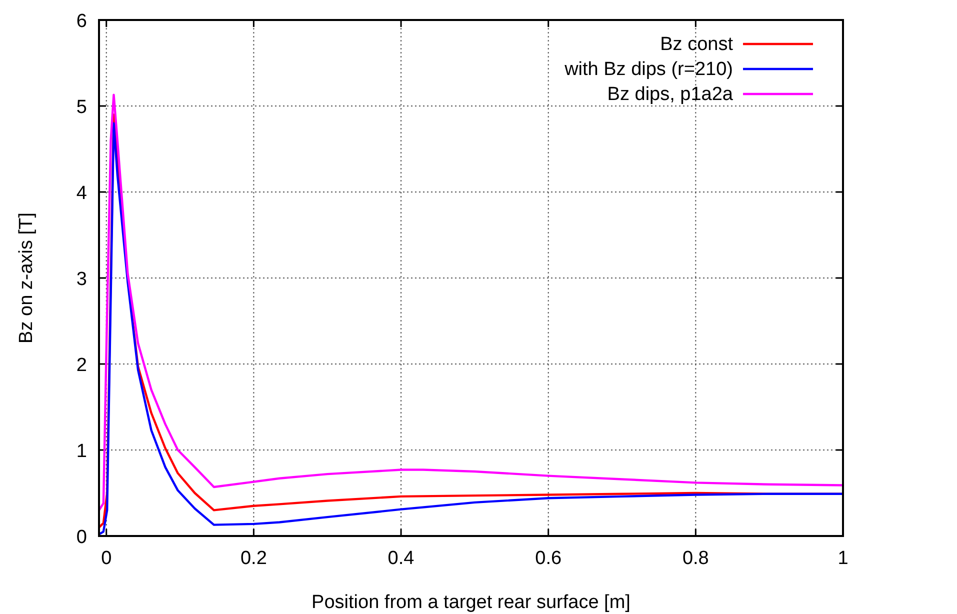 This screenshot has height=614, width=957. What do you see at coordinates (670, 94) in the screenshot?
I see `legend-label: Bz dips, p1a2a` at bounding box center [670, 94].